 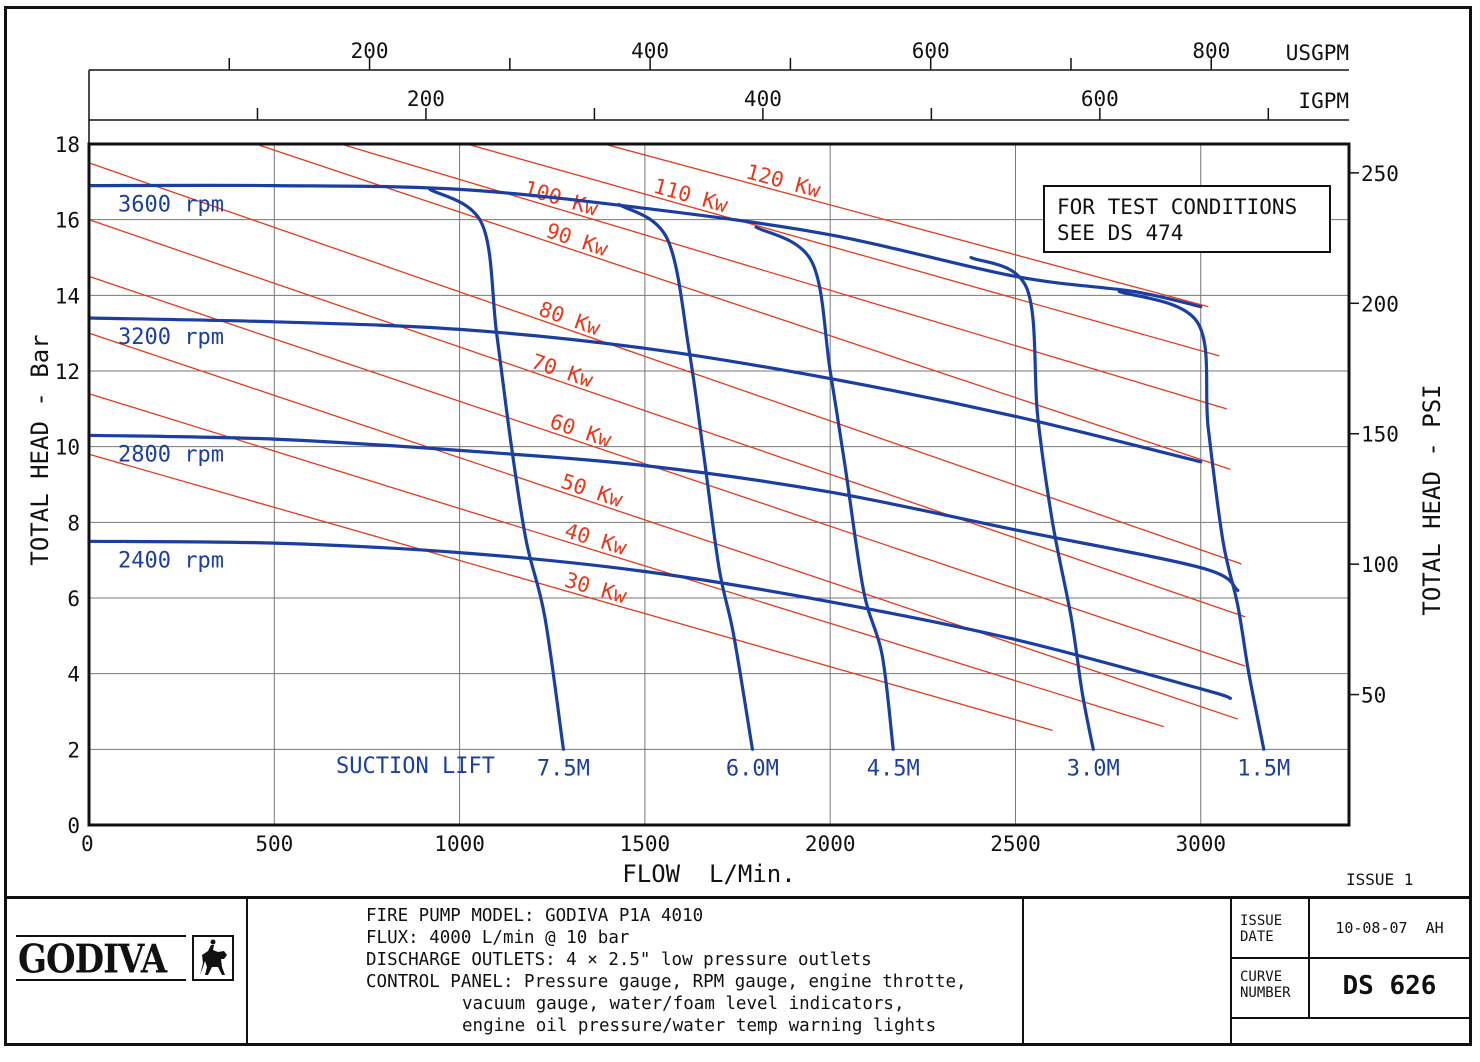 I want to click on blank-cell, so click(x=1128, y=972).